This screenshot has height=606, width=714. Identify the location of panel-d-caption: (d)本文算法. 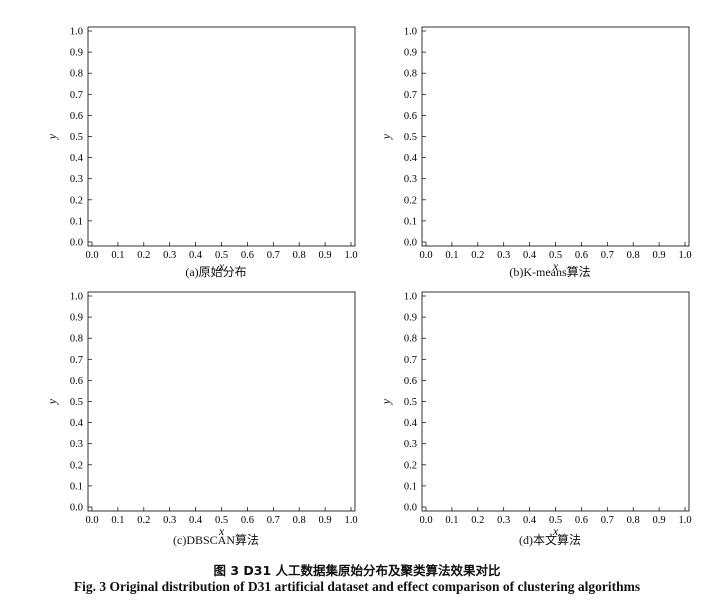
(550, 540).